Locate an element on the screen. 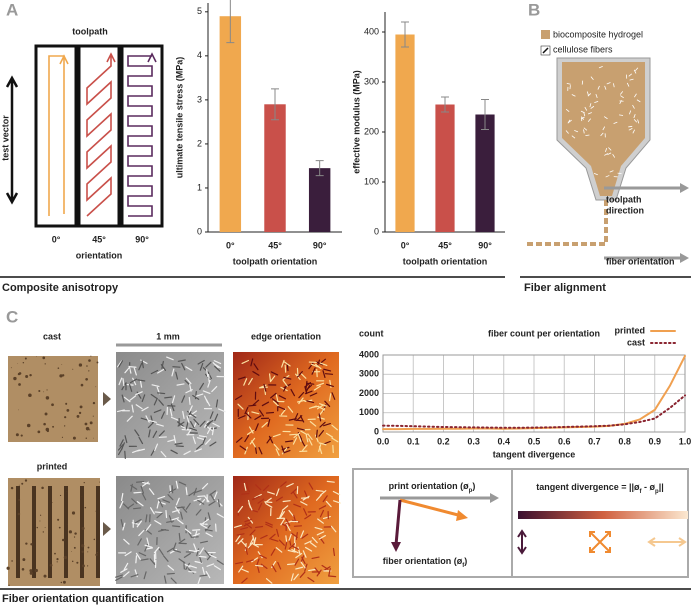 This screenshot has height=605, width=691. panel-letter: A is located at coordinates (12, 9).